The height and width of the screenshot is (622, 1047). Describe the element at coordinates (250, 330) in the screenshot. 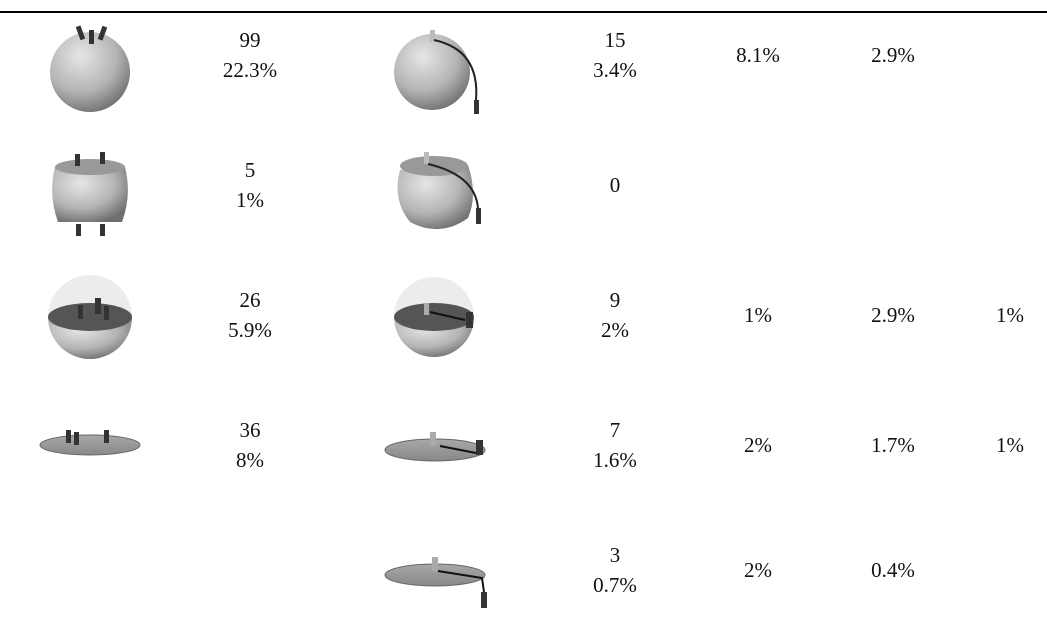

I see `percent: 5.9%` at that location.